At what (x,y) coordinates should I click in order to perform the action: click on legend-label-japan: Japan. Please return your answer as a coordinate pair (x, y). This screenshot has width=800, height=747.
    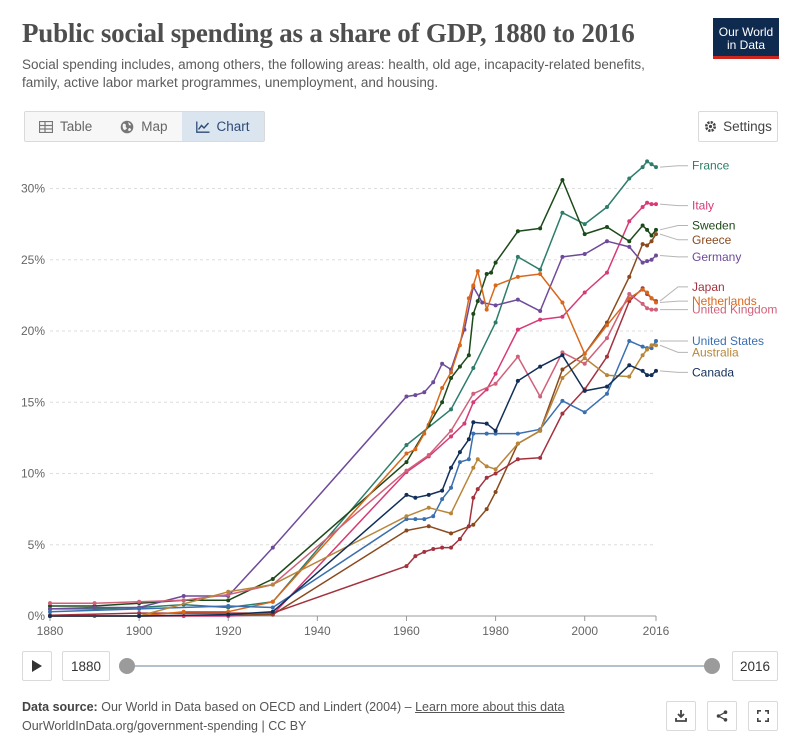
    Looking at the image, I should click on (708, 287).